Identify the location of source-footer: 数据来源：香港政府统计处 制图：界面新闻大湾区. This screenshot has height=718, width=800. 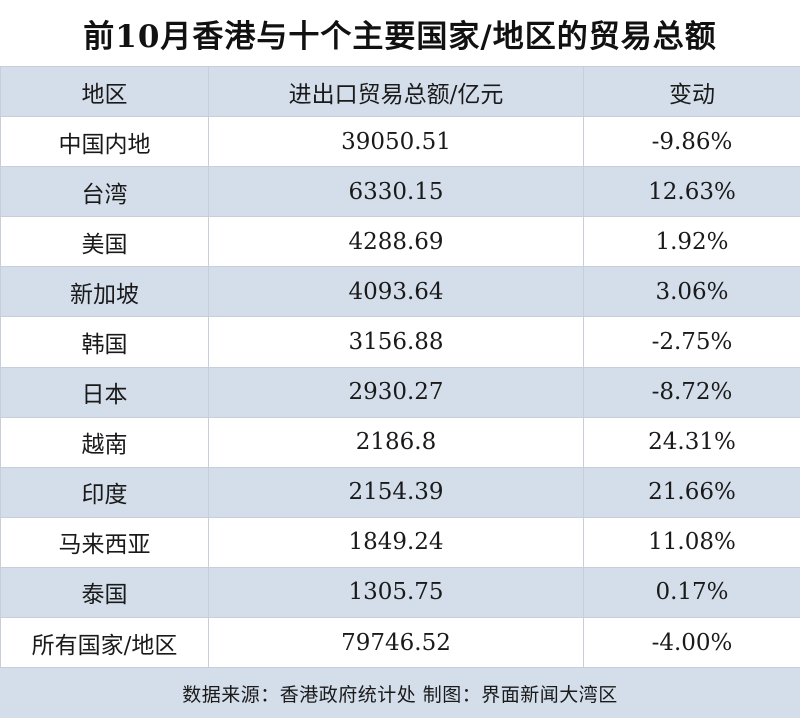
(400, 692).